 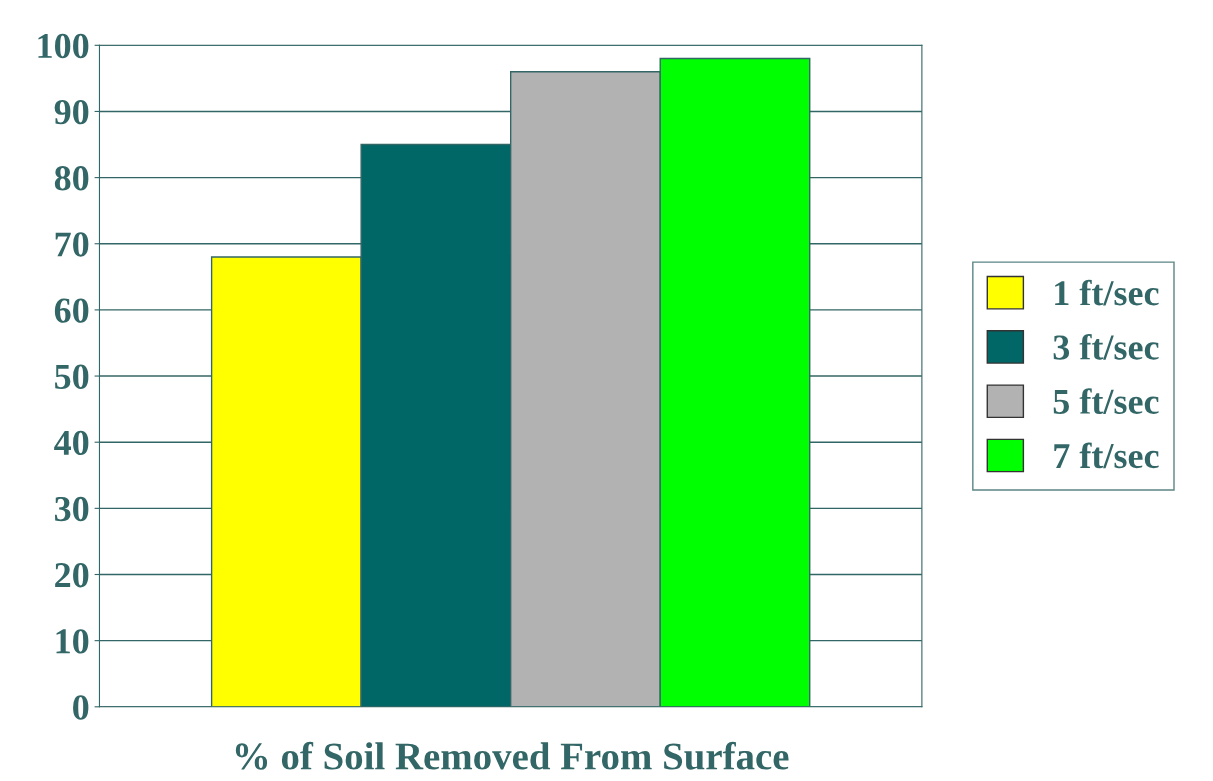 I want to click on legend-label: 7 ft/sec, so click(x=1106, y=455).